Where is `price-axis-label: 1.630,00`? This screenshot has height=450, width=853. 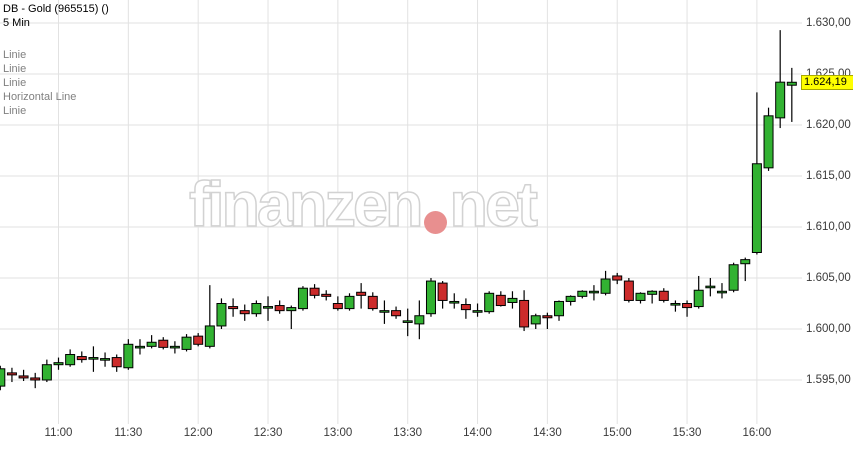
price-axis-label: 1.630,00 is located at coordinates (828, 22).